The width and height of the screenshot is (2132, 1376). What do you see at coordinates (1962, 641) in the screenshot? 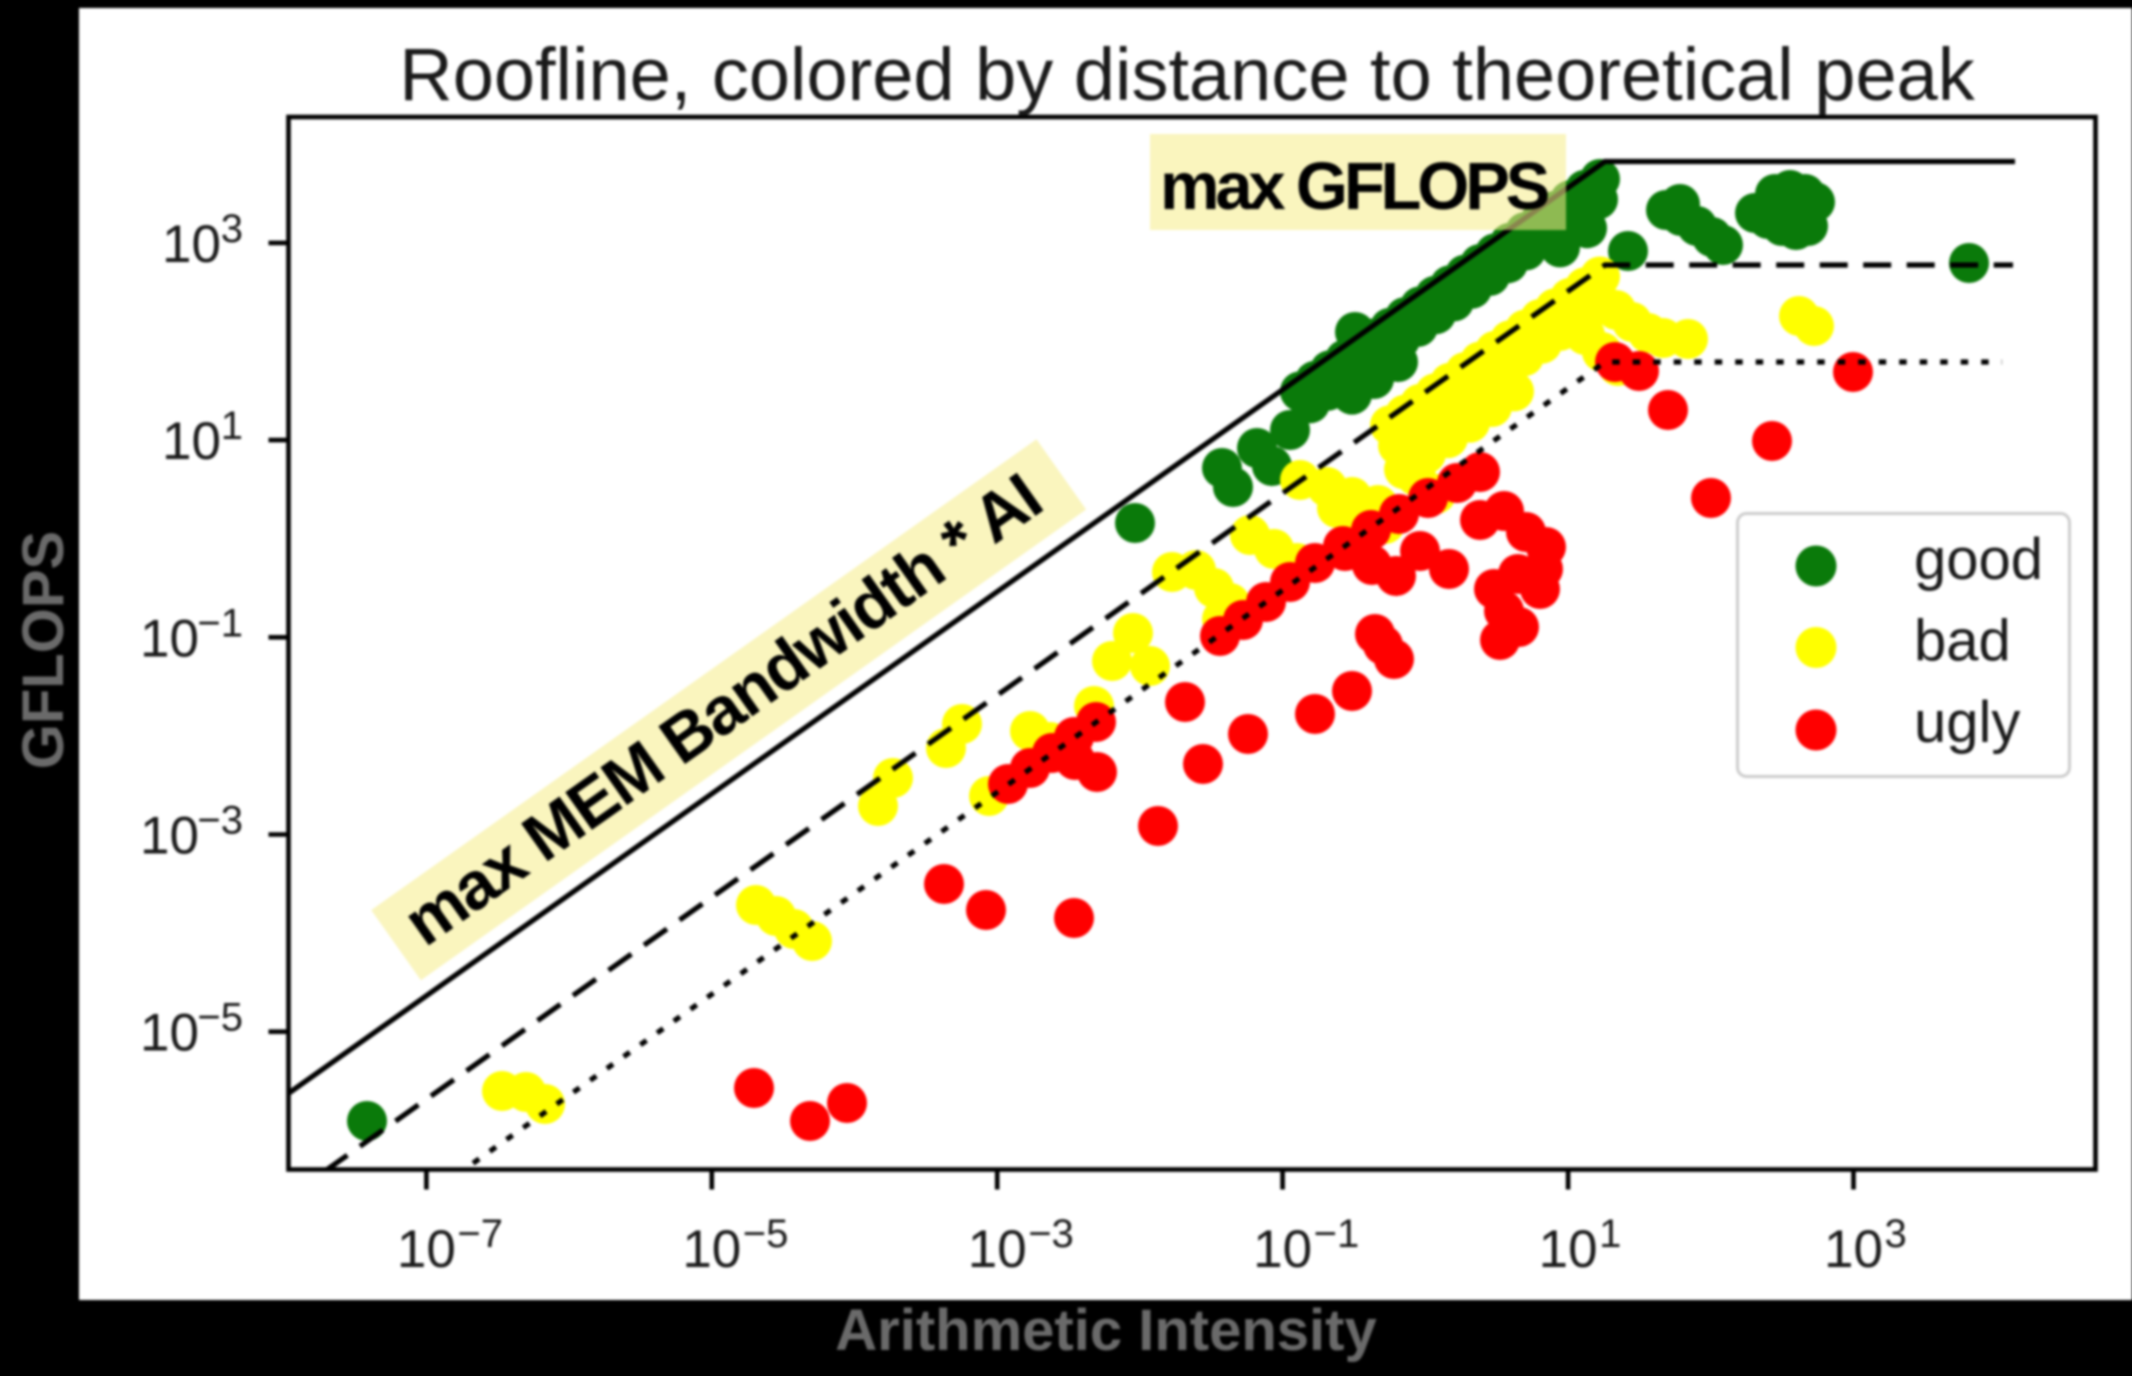
I see `svg-text: bad` at bounding box center [1962, 641].